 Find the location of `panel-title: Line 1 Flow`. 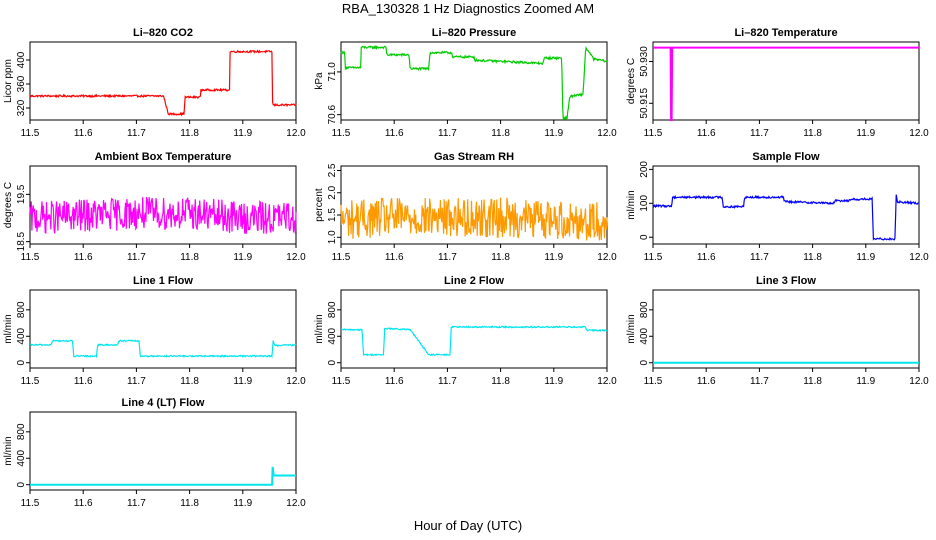

panel-title: Line 1 Flow is located at coordinates (163, 281).